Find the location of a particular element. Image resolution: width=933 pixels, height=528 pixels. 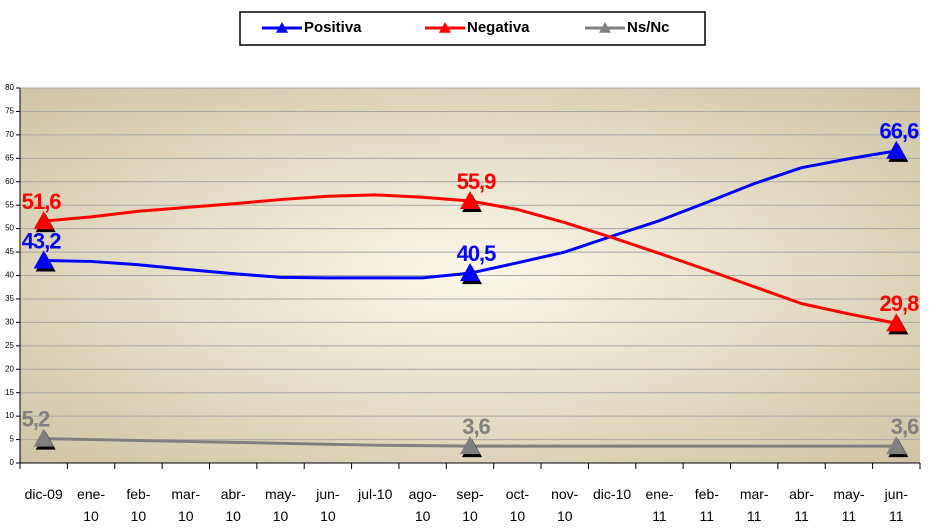

y-tick-label: 65 is located at coordinates (9, 157).